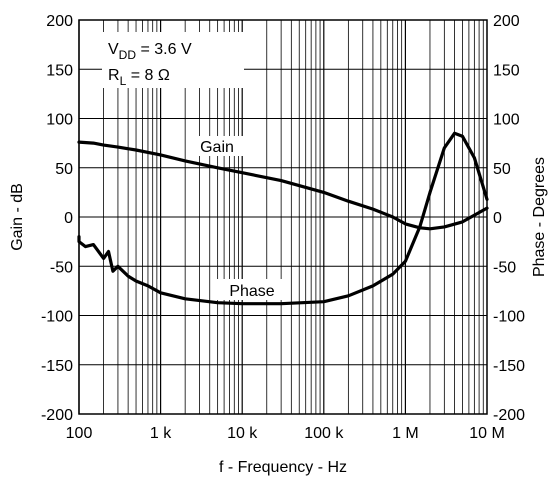 The height and width of the screenshot is (478, 549). What do you see at coordinates (504, 267) in the screenshot?
I see `y-right-tick-label: -50` at bounding box center [504, 267].